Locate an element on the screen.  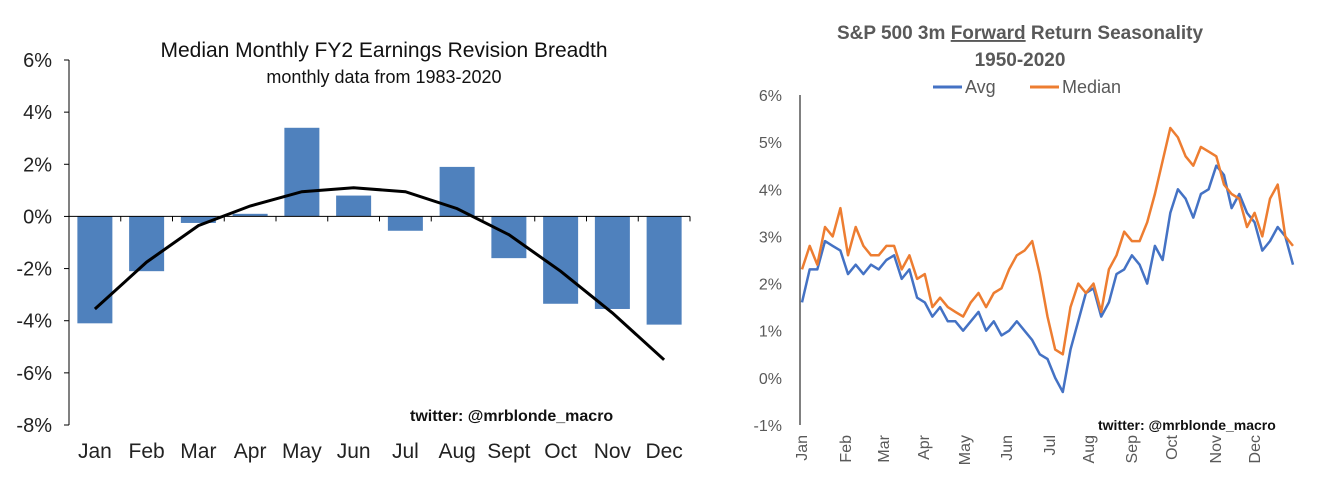
left-y-tick-label: -4% is located at coordinates (34, 322).